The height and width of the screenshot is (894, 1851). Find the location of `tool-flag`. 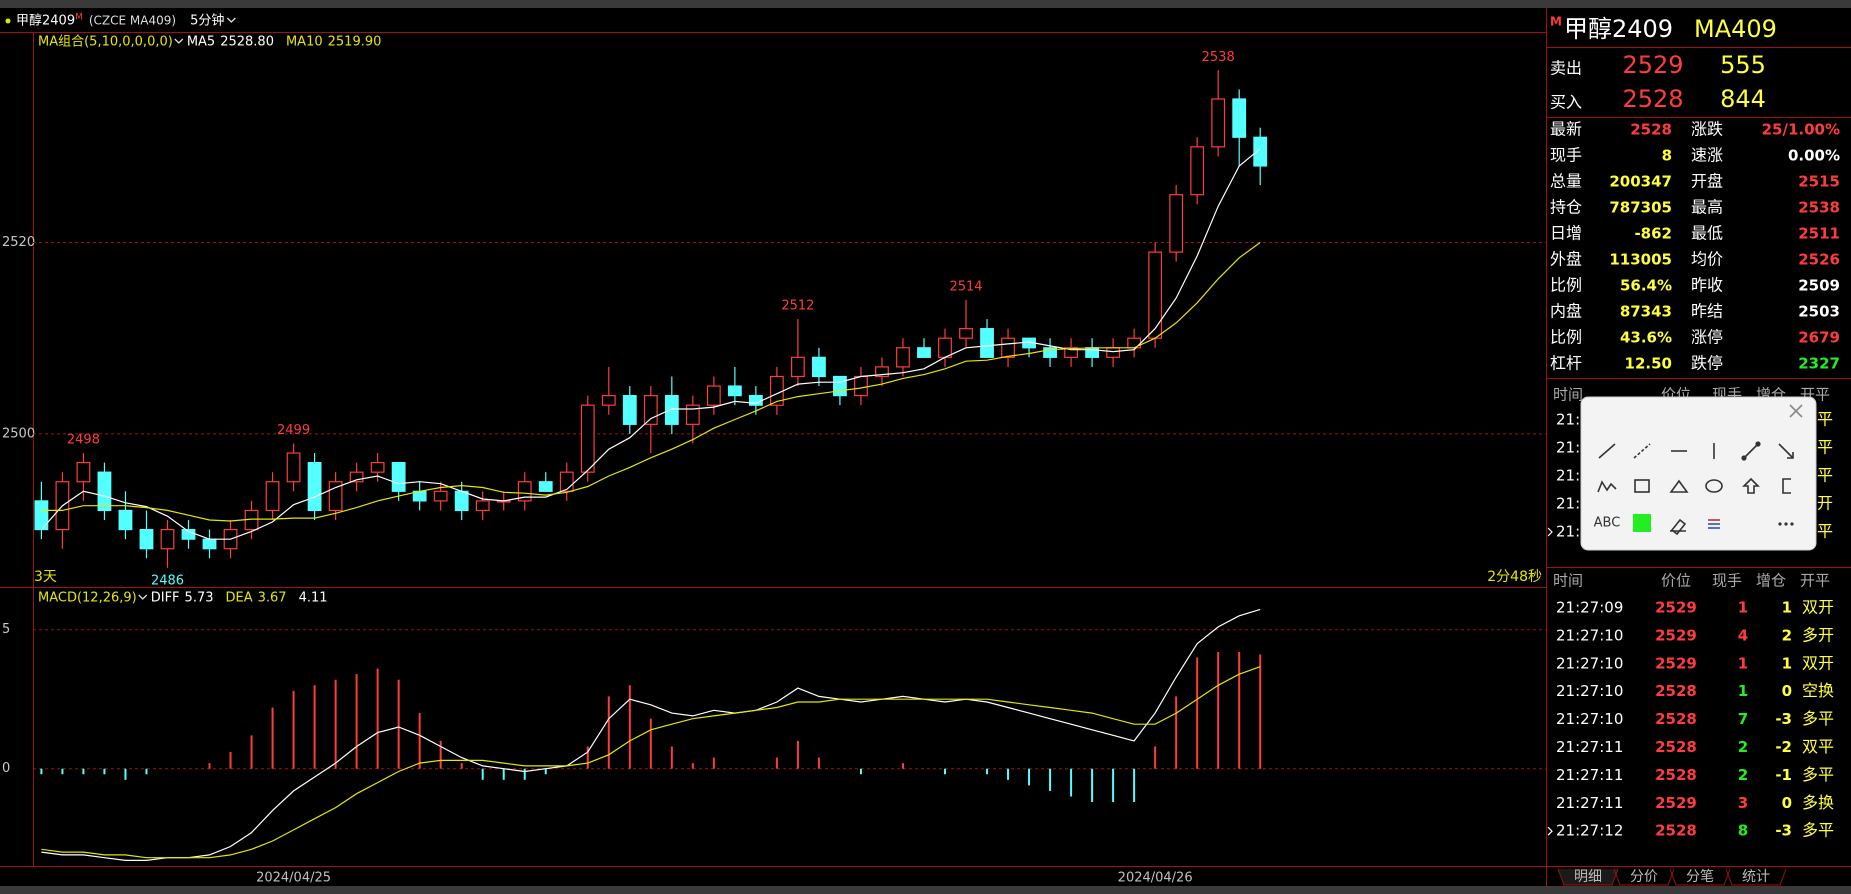

tool-flag is located at coordinates (1714, 524).